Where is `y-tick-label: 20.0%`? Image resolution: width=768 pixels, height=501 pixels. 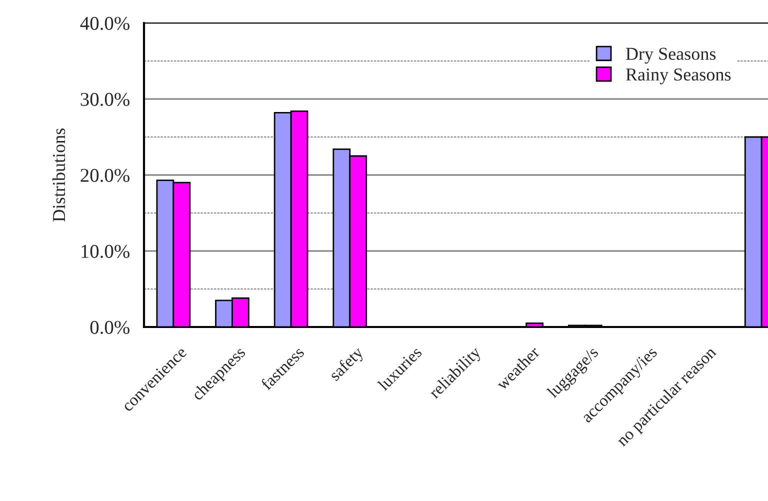
y-tick-label: 20.0% is located at coordinates (105, 175).